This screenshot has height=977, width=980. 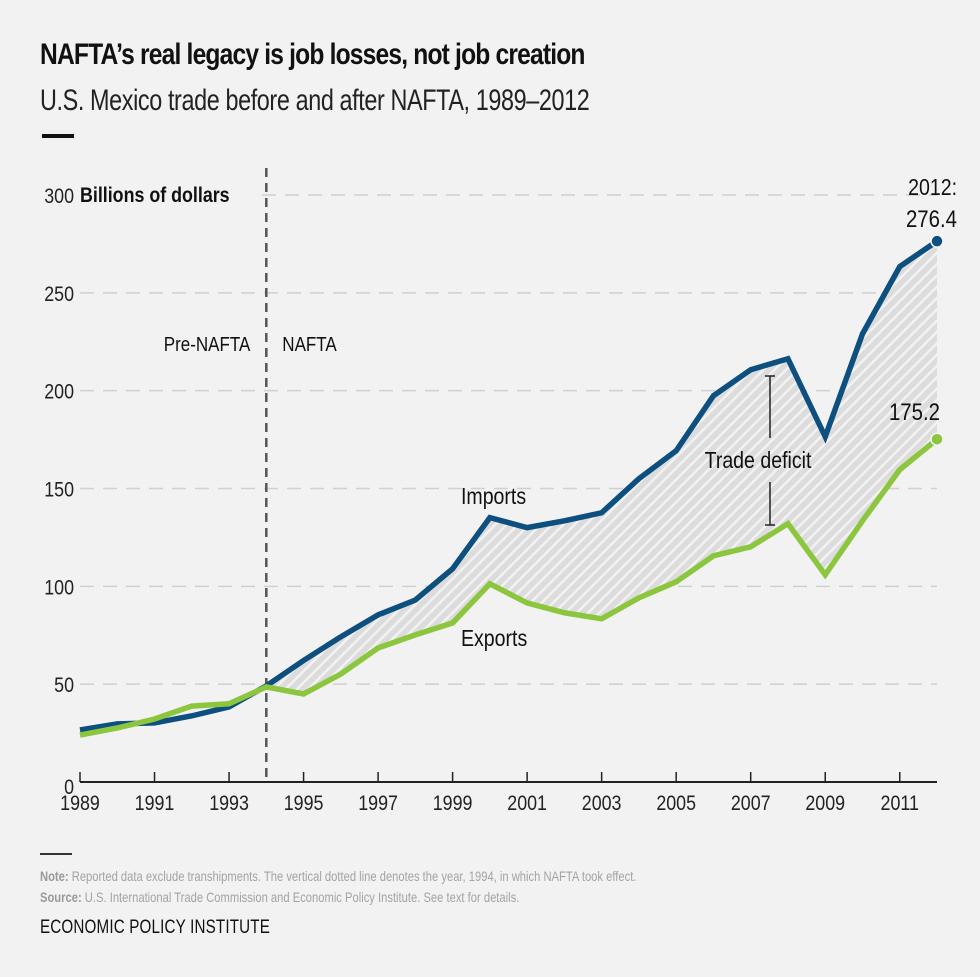 What do you see at coordinates (932, 188) in the screenshot?
I see `end-year-label: 2012:` at bounding box center [932, 188].